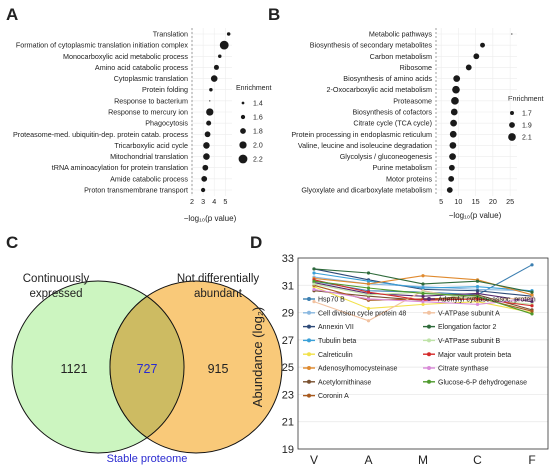 This screenshot has width=550, height=468. I want to click on venn-intersection-count: 727, so click(147, 369).